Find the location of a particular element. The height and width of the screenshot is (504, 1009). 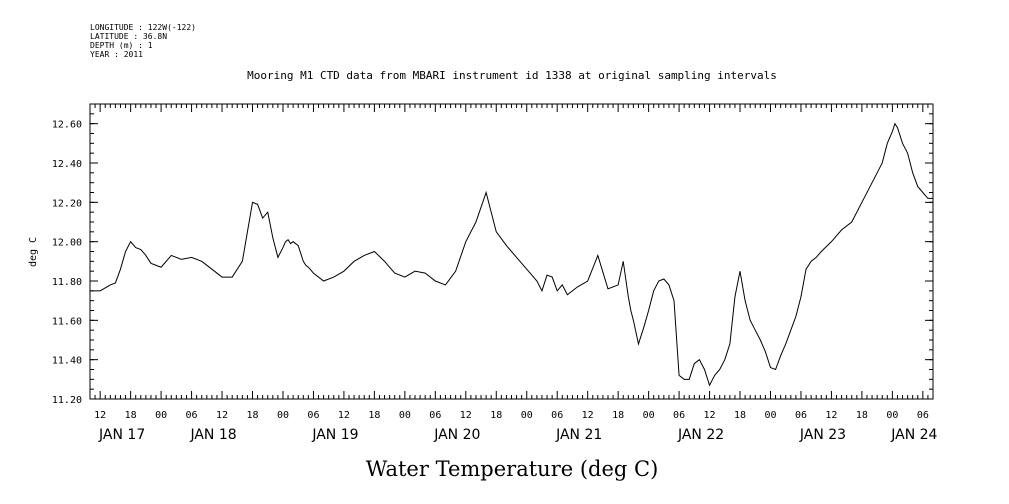

y-tick-label: 11.80 is located at coordinates (67, 282).